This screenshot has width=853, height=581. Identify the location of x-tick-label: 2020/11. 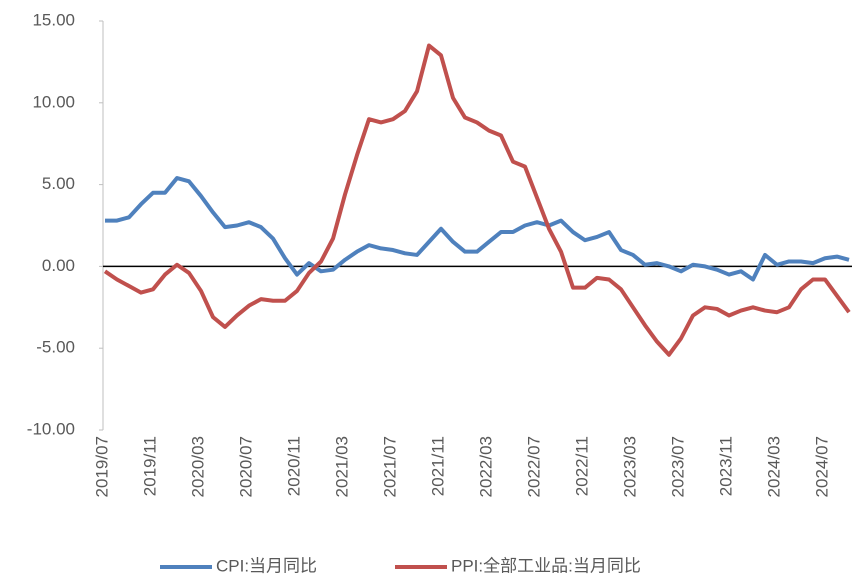
(293, 466).